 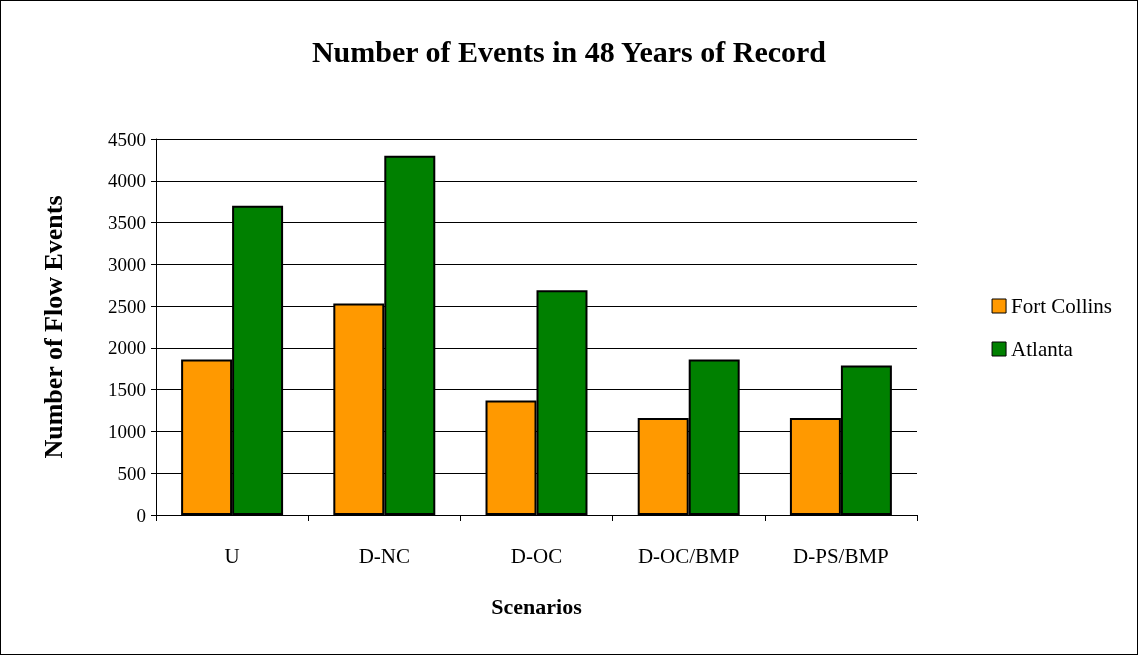 I want to click on legend-label: Atlanta, so click(x=1042, y=349).